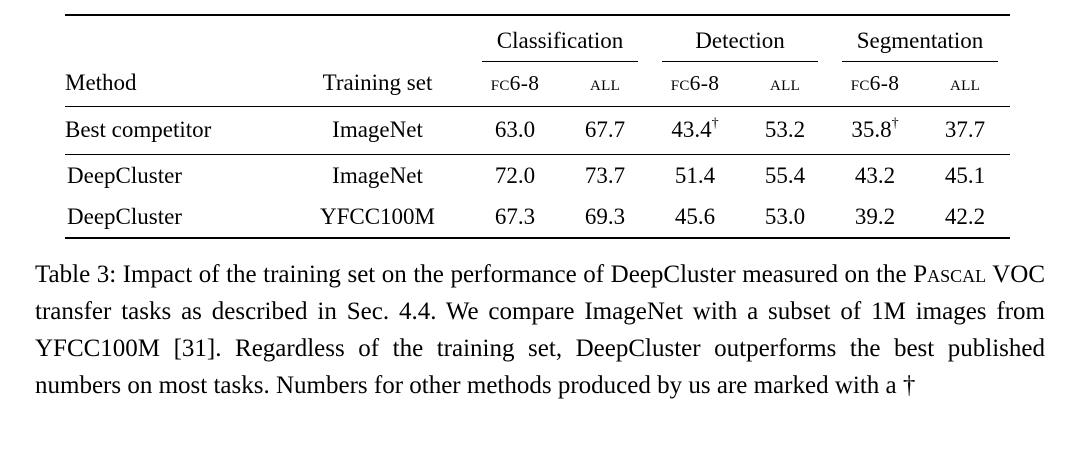 This screenshot has width=1080, height=461. I want to click on value: 67.3, so click(515, 216).